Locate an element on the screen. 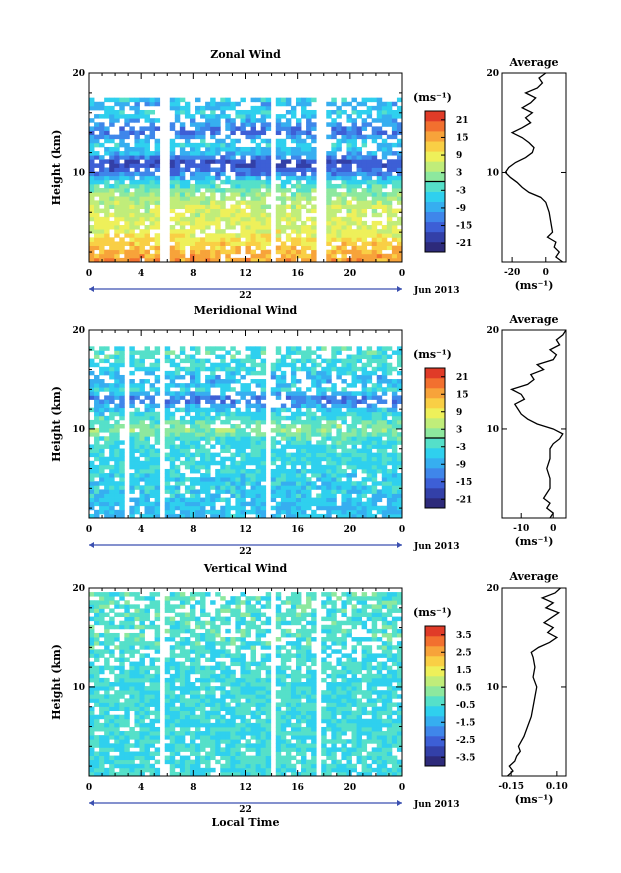 The width and height of the screenshot is (621, 873). date-label: Jun 2013 is located at coordinates (436, 547).